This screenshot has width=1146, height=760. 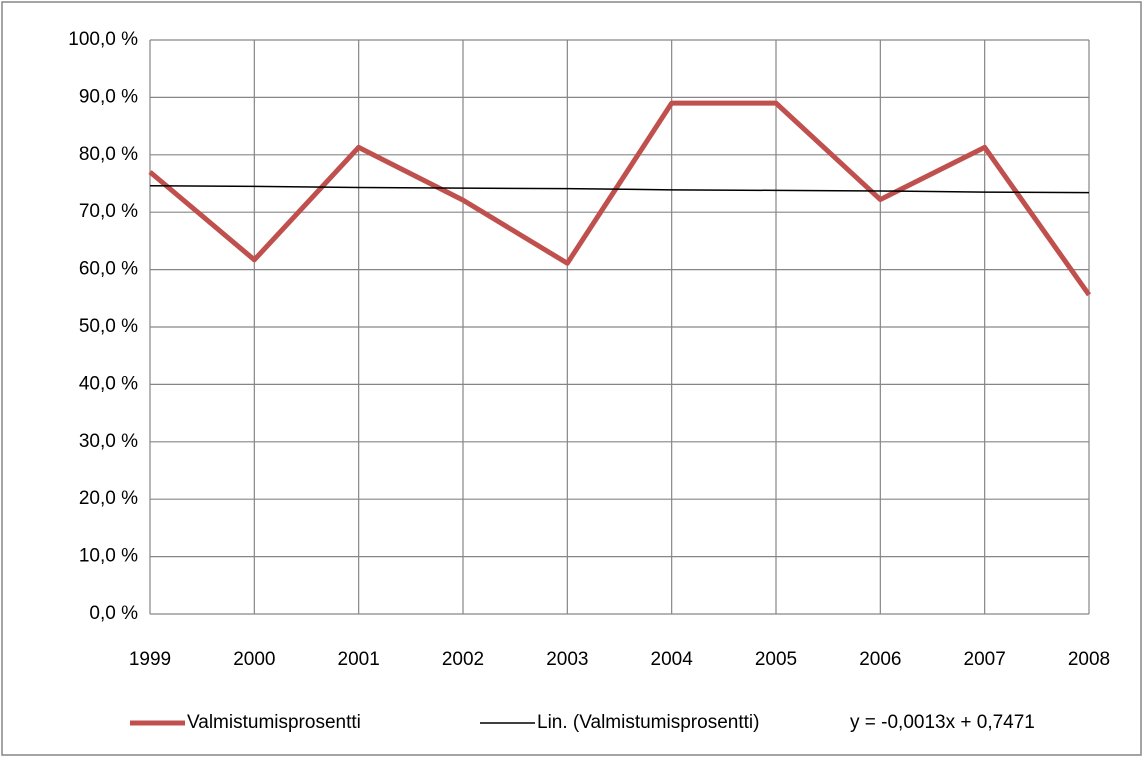 What do you see at coordinates (672, 659) in the screenshot?
I see `x-tick-label: 2004` at bounding box center [672, 659].